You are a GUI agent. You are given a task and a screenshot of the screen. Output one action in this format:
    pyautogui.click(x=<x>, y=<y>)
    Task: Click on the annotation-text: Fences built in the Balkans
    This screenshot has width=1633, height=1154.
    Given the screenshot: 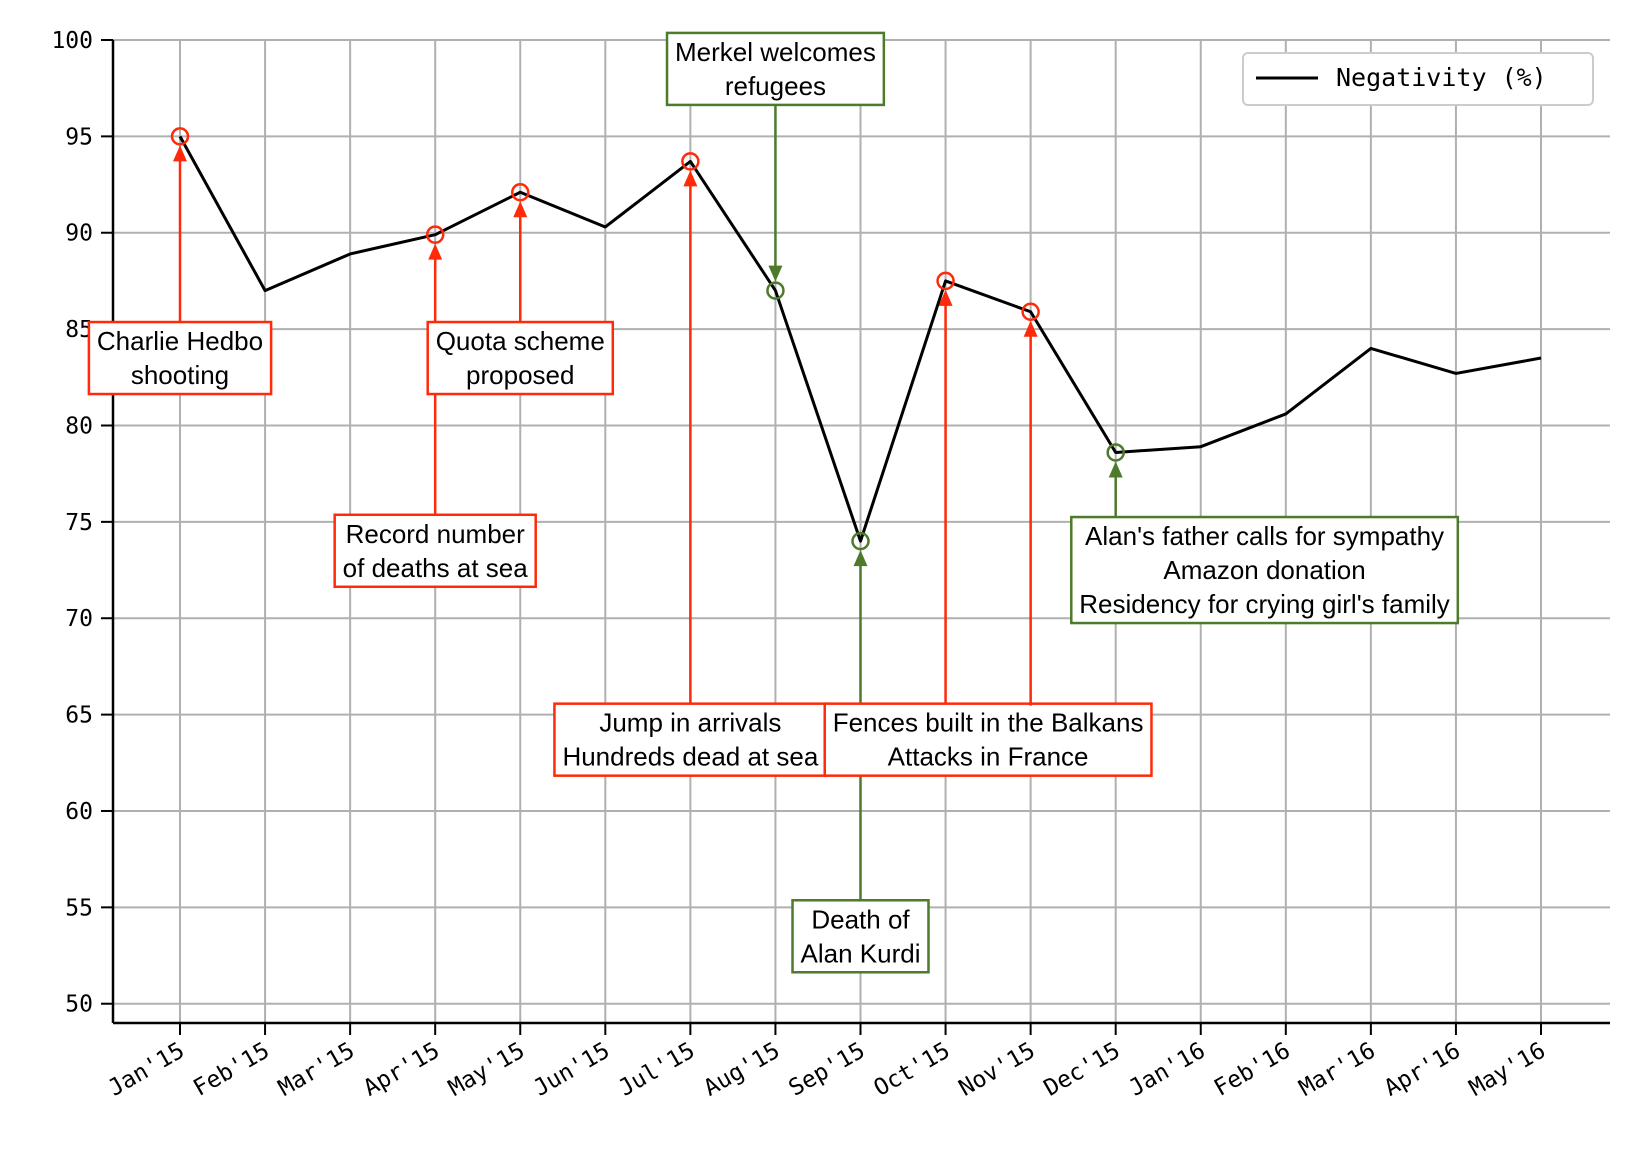 What is the action you would take?
    pyautogui.click(x=988, y=723)
    